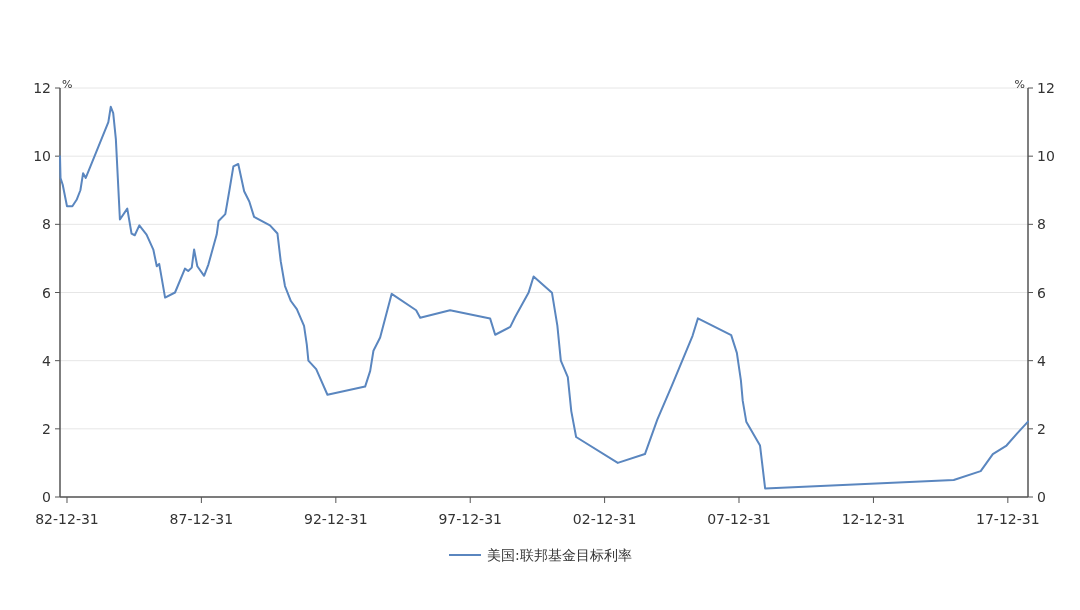 The image size is (1080, 610). Describe the element at coordinates (604, 519) in the screenshot. I see `x-tick-label: 02-12-31` at that location.